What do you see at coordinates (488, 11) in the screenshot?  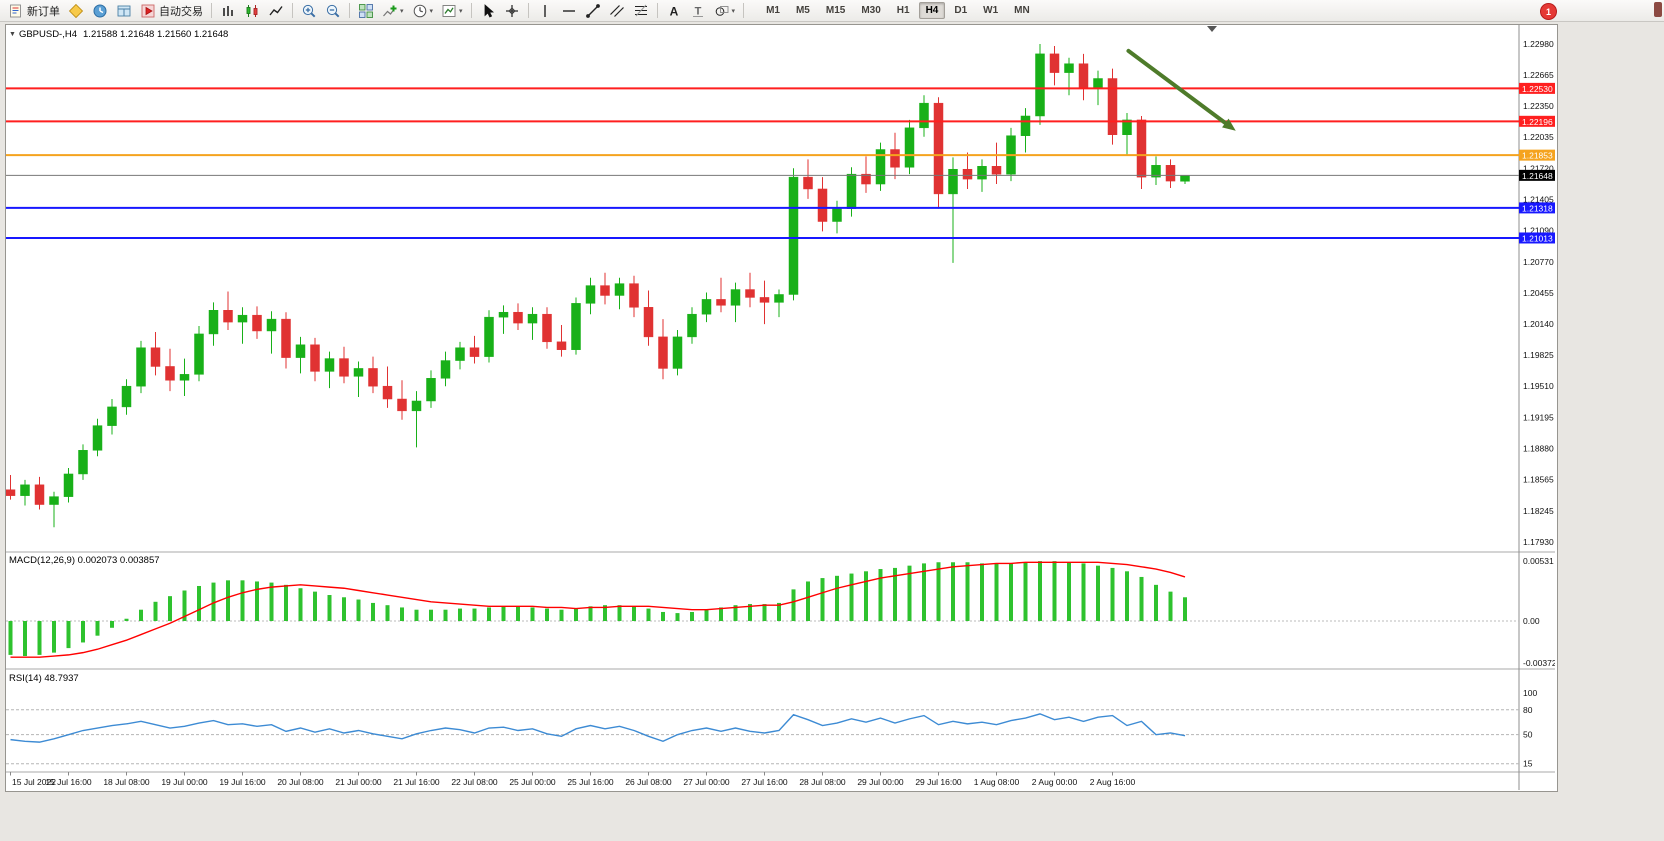 I see `cursor-button` at bounding box center [488, 11].